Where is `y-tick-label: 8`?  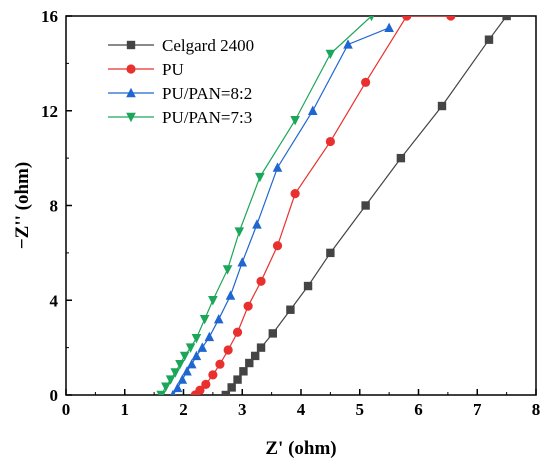 y-tick-label: 8 is located at coordinates (54, 206).